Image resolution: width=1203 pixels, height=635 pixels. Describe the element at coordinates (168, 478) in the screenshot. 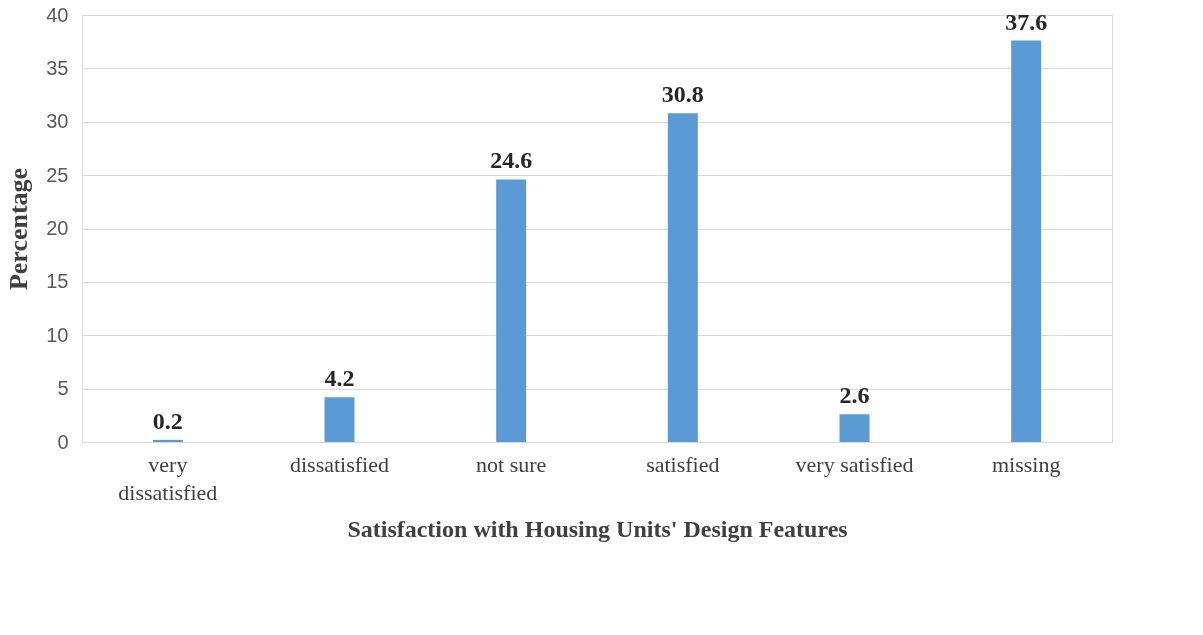

I see `x-tick-label: very dissatisfied` at that location.